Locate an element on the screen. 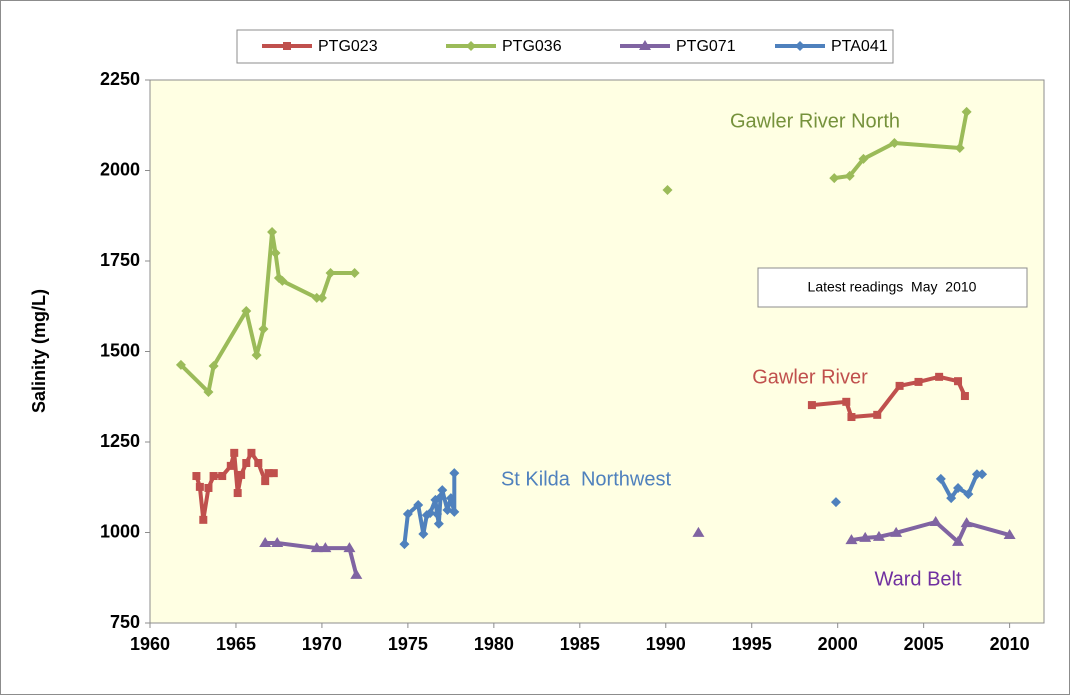  x-tick-label: 1960 is located at coordinates (150, 644).